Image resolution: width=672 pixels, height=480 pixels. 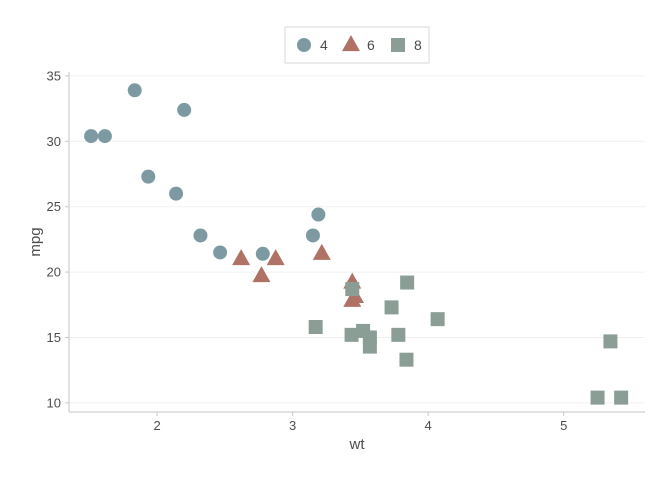 I want to click on legend: 4 6 8, so click(x=357, y=45).